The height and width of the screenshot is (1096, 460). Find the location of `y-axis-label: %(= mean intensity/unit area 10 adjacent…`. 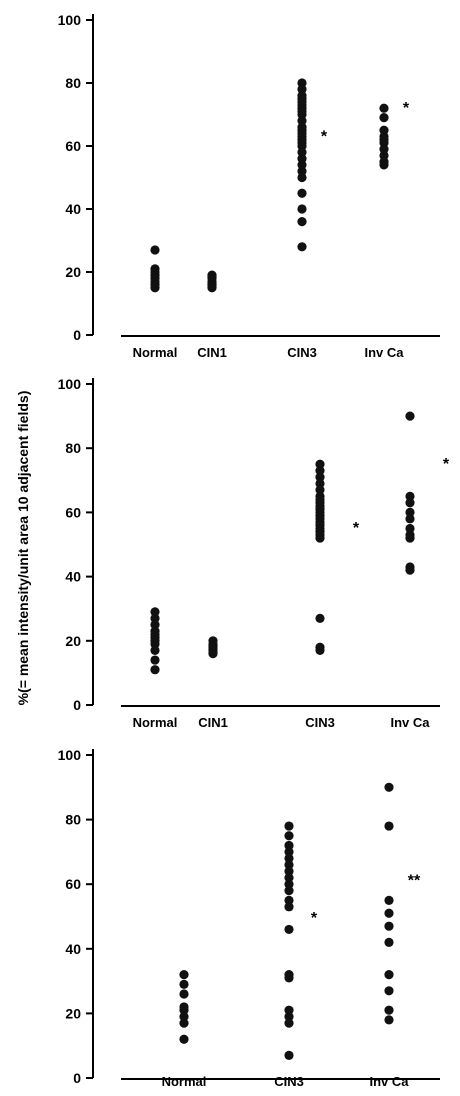

y-axis-label: %(= mean intensity/unit area 10 adjacent… is located at coordinates (23, 548).